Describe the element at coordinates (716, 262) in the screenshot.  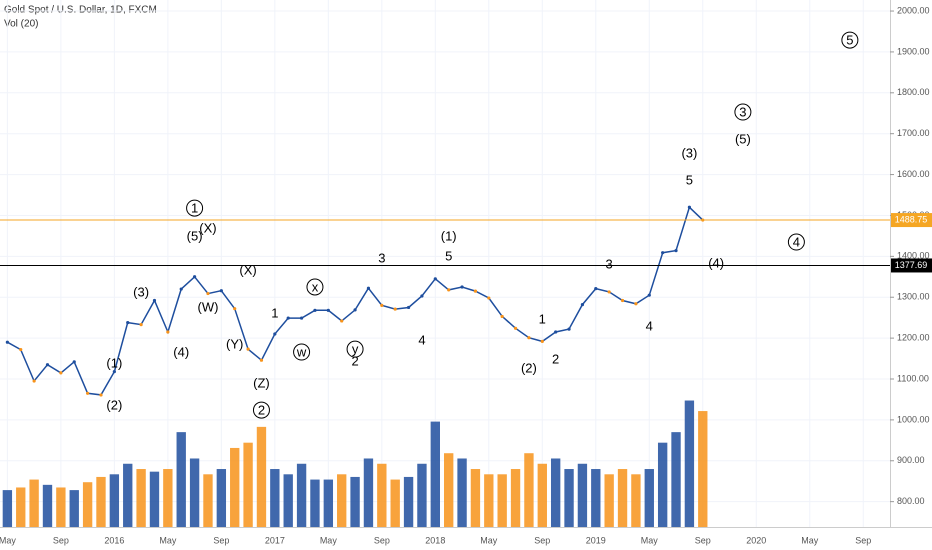
I see `wave-label: (4)` at that location.